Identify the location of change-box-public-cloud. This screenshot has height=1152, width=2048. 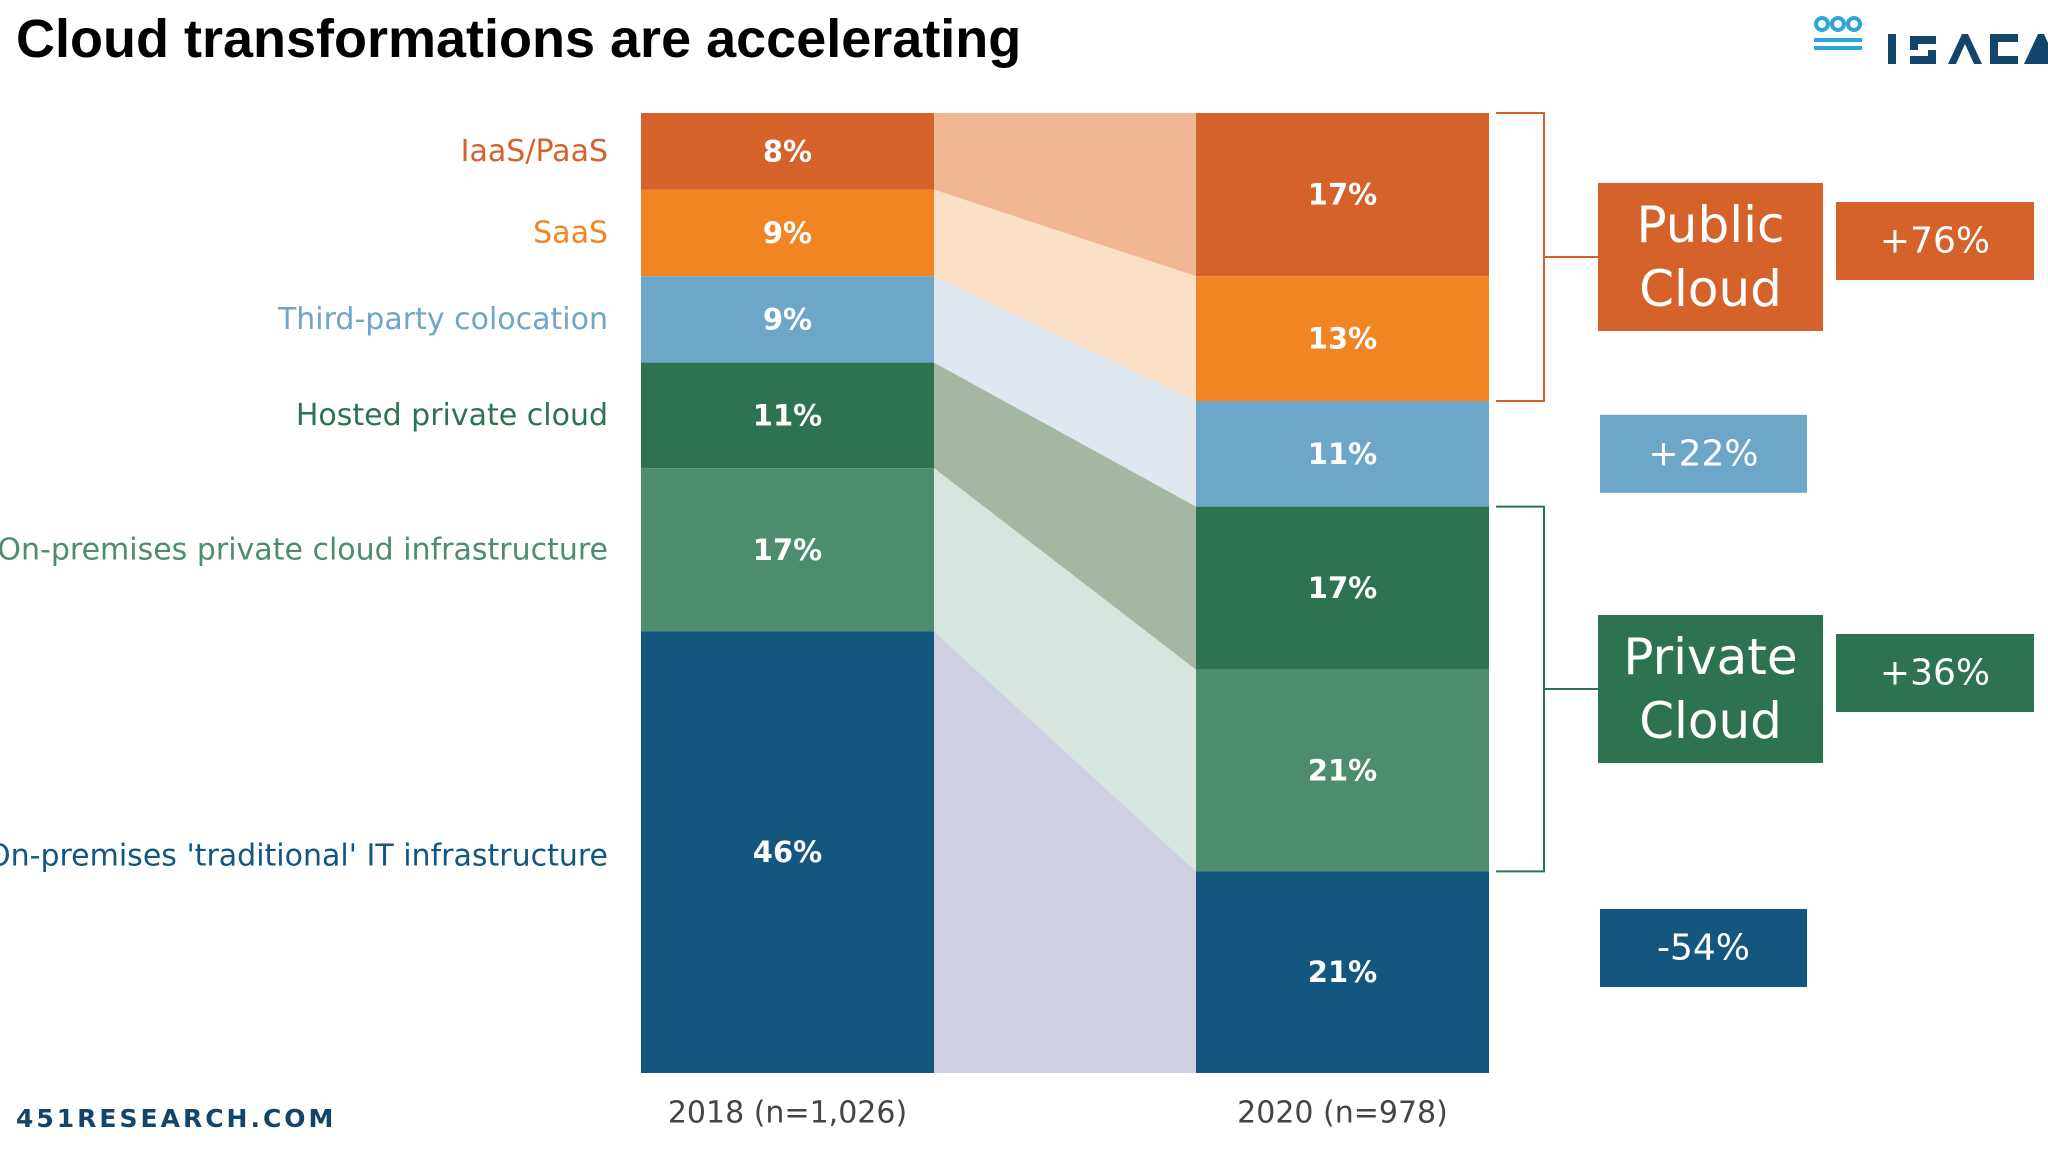
(1935, 241).